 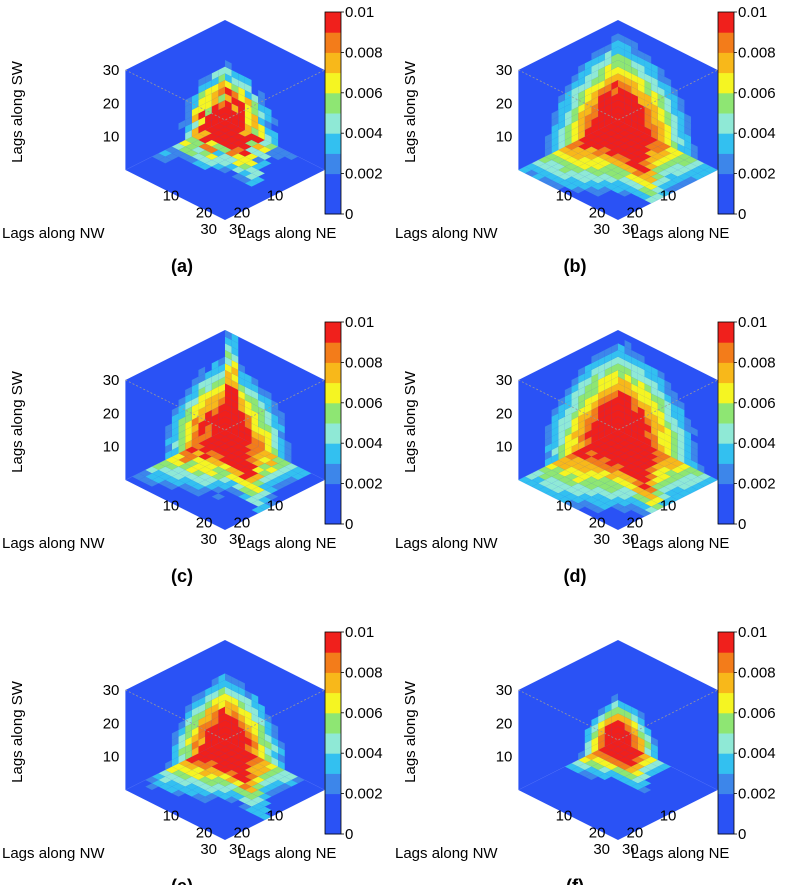 What do you see at coordinates (410, 421) in the screenshot?
I see `axis-label-sw: Lags along SW` at bounding box center [410, 421].